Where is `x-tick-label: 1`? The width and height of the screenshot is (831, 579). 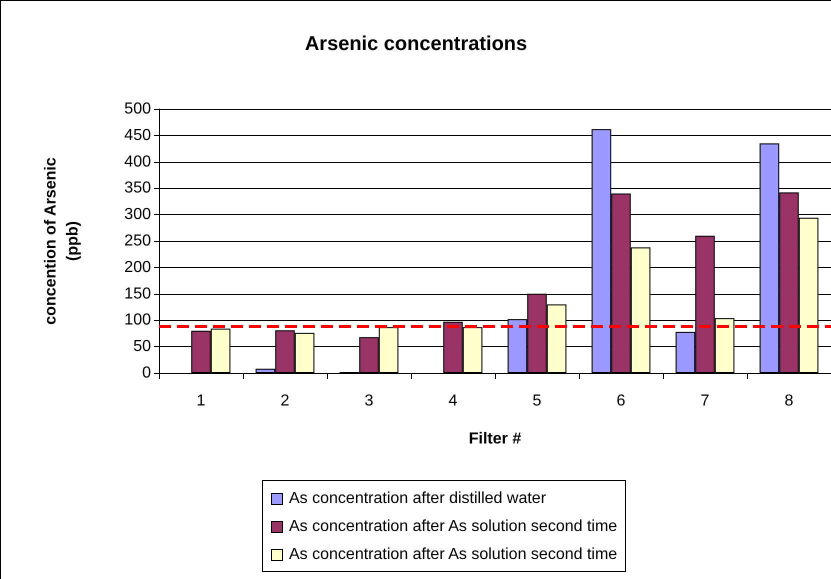
x-tick-label: 1 is located at coordinates (201, 401).